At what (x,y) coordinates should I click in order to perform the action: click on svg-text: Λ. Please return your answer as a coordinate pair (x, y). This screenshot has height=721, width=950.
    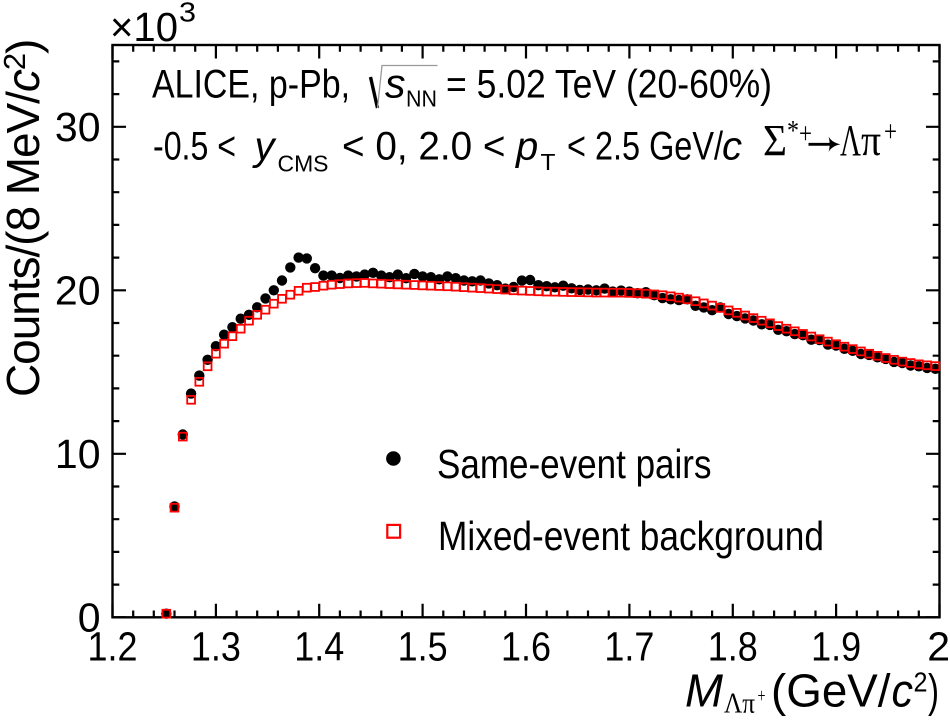
    Looking at the image, I should click on (850, 140).